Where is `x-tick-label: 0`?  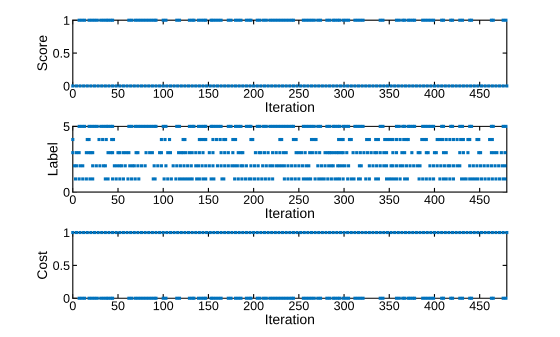 x-tick-label: 0 is located at coordinates (73, 93).